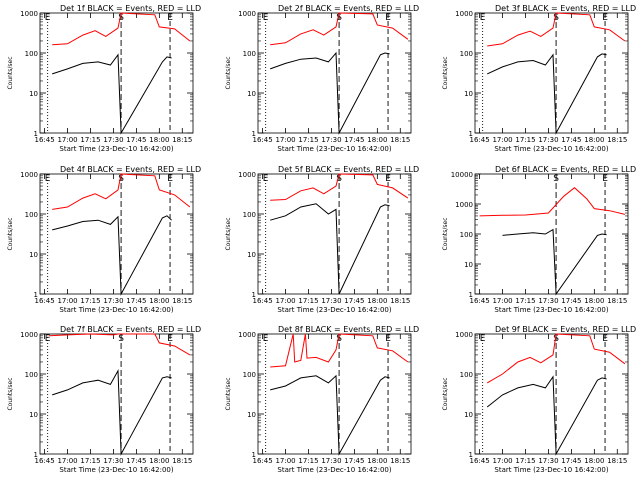 The height and width of the screenshot is (480, 640). Describe the element at coordinates (462, 175) in the screenshot. I see `y-tick-label: 10000` at that location.